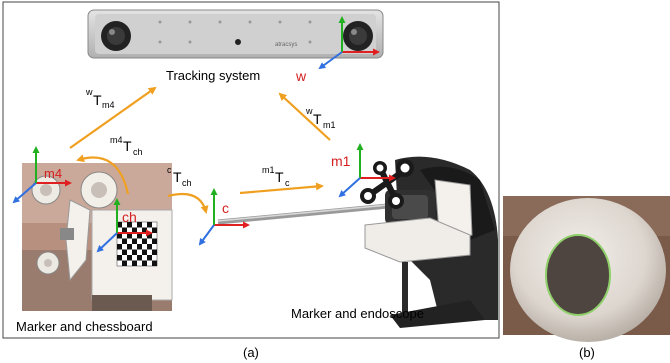  I want to click on arrow-w-m4, so click(113, 117).